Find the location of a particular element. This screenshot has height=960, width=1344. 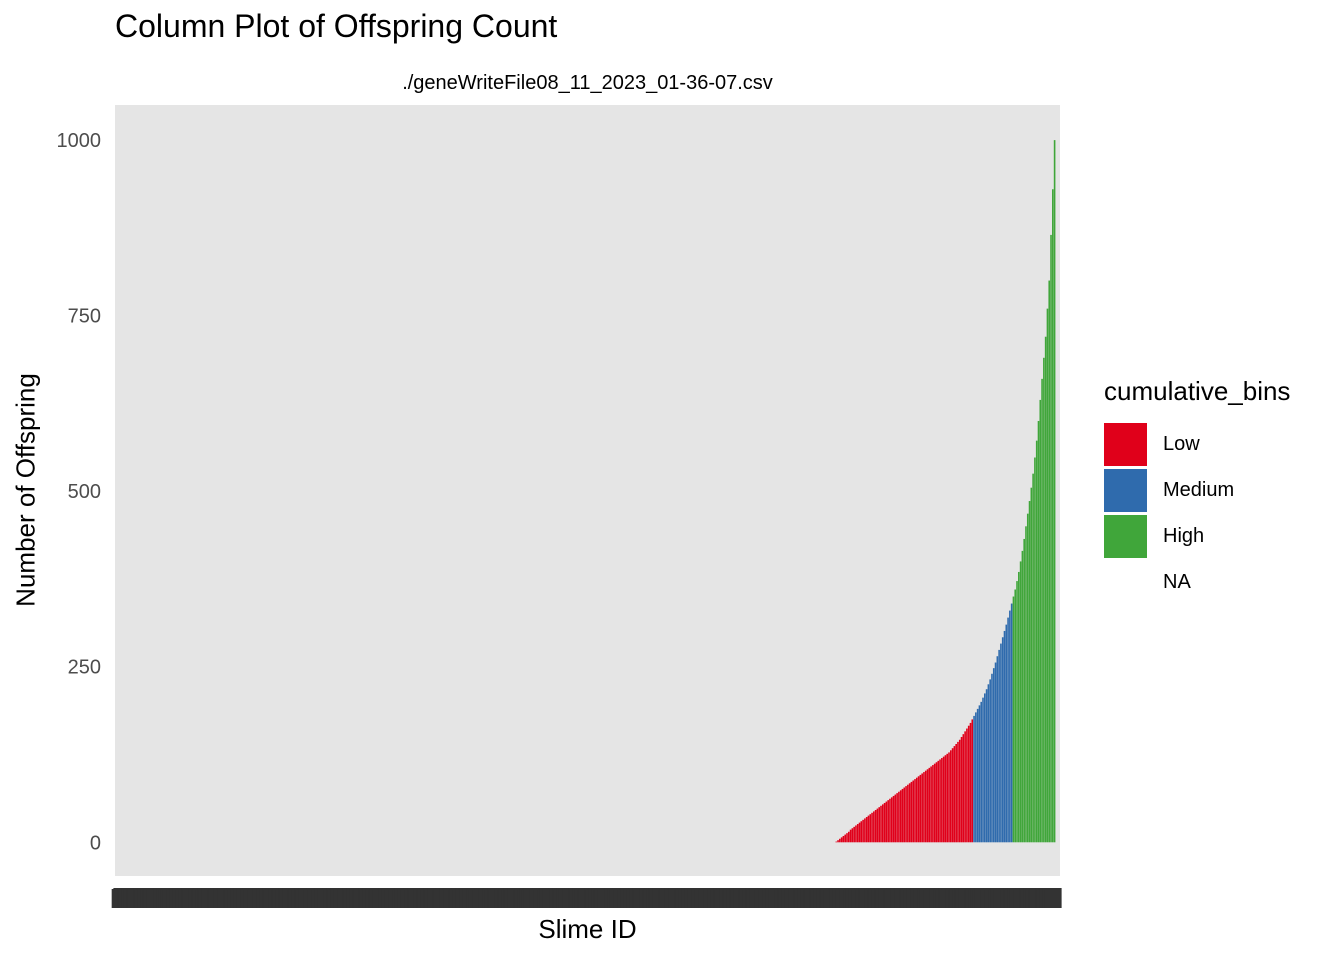

legend-item-low: Low is located at coordinates (1197, 444).